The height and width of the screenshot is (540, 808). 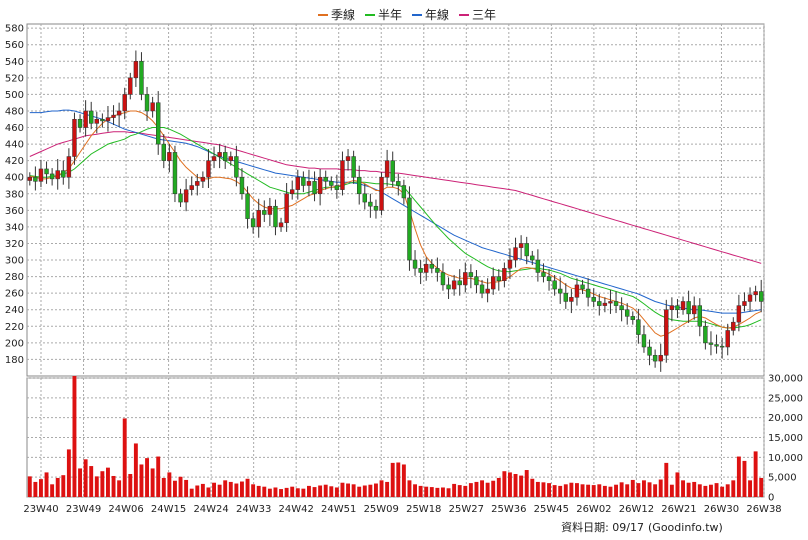 I want to click on price-tick-label: 320, so click(x=14, y=244).